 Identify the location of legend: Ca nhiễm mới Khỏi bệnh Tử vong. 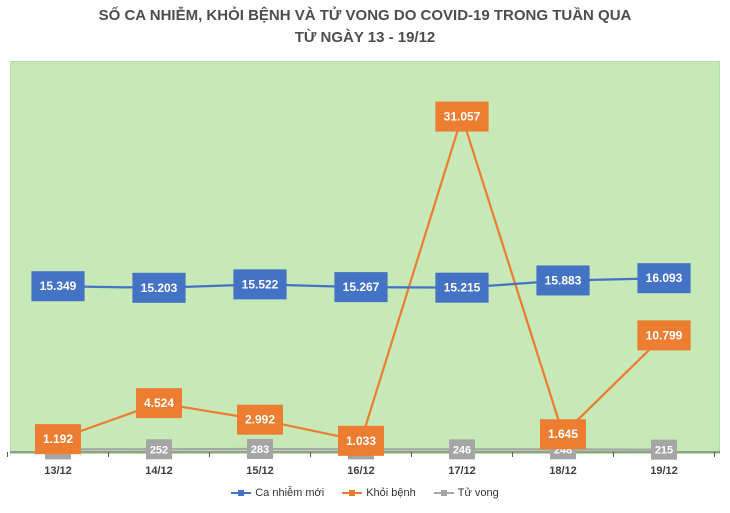
(365, 493).